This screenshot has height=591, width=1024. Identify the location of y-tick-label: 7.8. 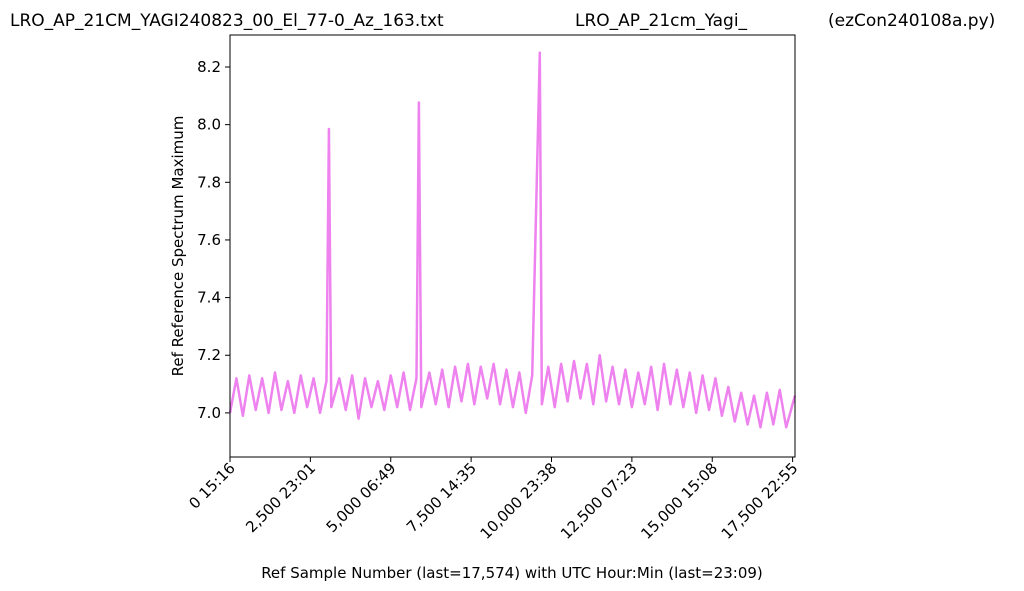
(209, 182).